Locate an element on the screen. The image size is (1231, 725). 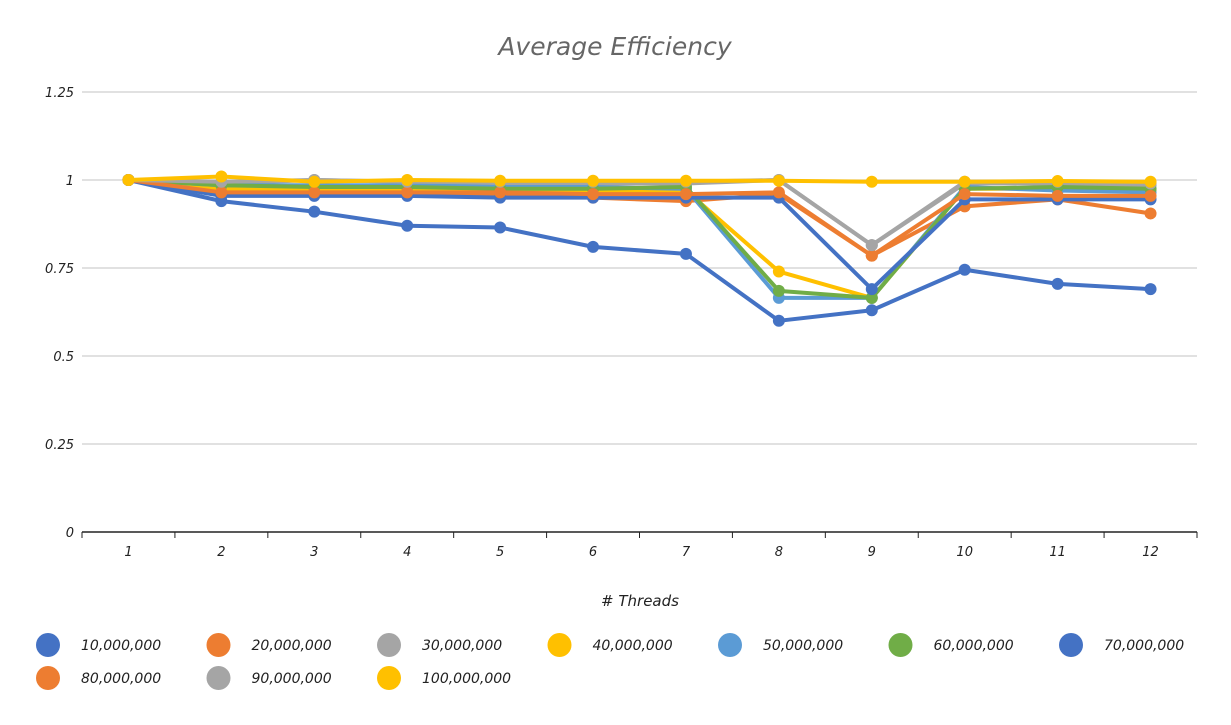
legend-item: 70,000,000 is located at coordinates (1121, 645).